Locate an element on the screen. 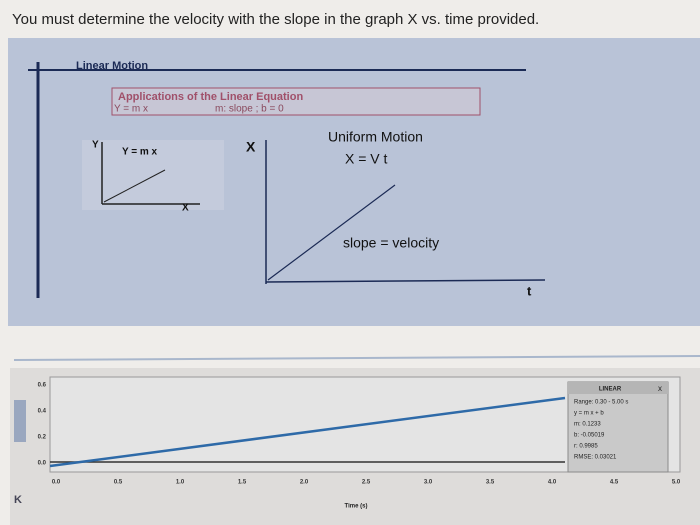  fit-panel-line: y = m x + b is located at coordinates (589, 414).